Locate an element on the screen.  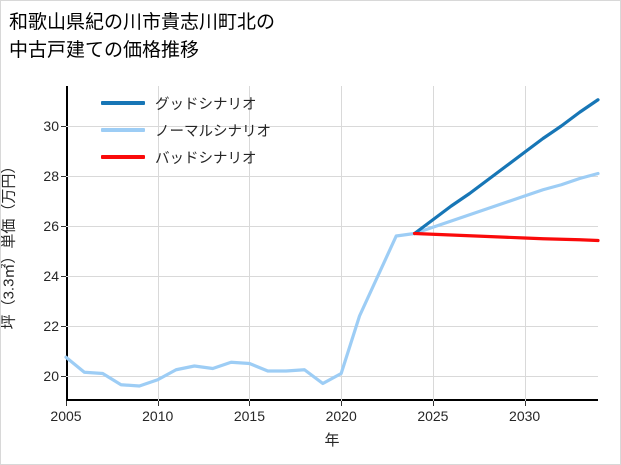
legend: グッドシナリオ ノーマルシナリオ バッドシナリオ is located at coordinates (186, 130).